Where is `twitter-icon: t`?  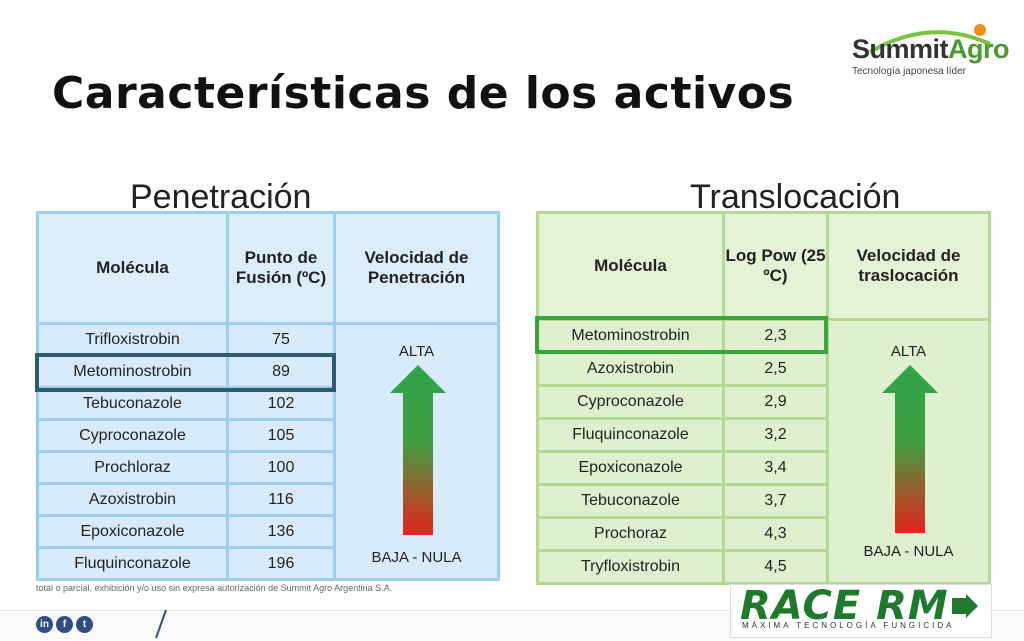
twitter-icon: t is located at coordinates (84, 624).